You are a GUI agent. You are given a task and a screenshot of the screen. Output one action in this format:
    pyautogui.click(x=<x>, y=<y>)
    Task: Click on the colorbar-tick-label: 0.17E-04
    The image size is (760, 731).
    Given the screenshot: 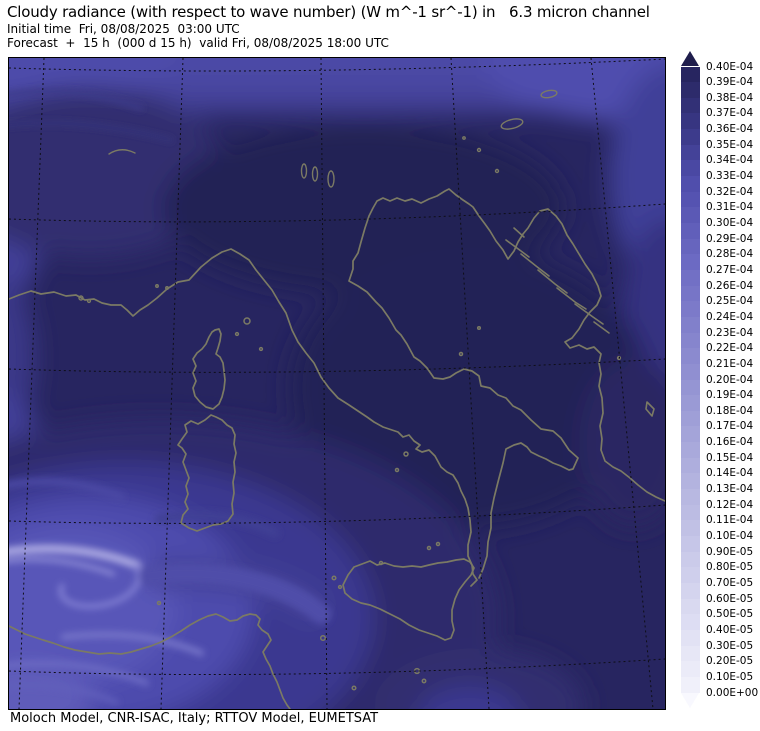 What is the action you would take?
    pyautogui.click(x=730, y=426)
    